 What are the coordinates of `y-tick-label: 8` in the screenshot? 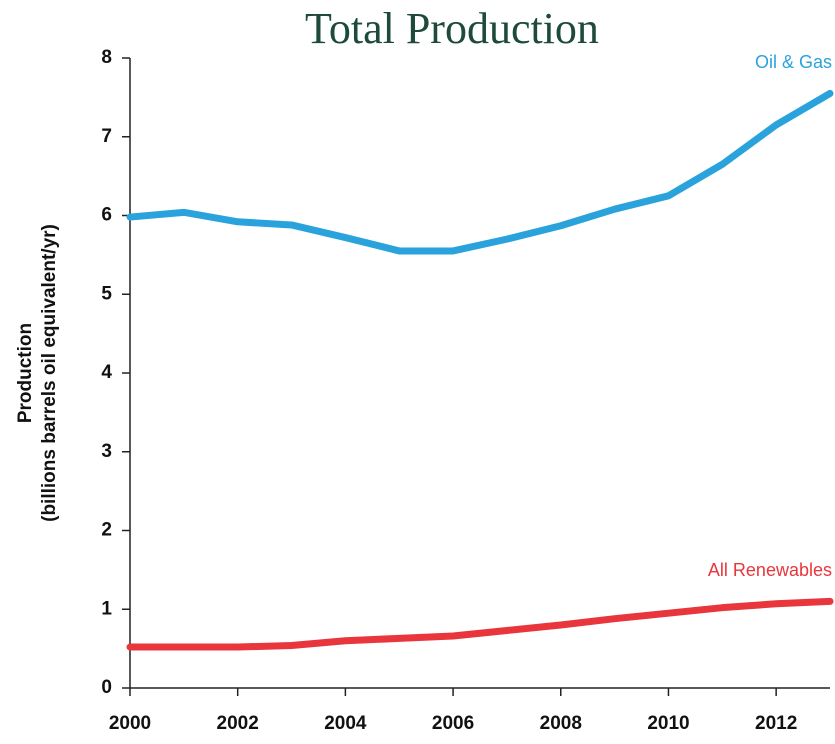 It's located at (106, 57).